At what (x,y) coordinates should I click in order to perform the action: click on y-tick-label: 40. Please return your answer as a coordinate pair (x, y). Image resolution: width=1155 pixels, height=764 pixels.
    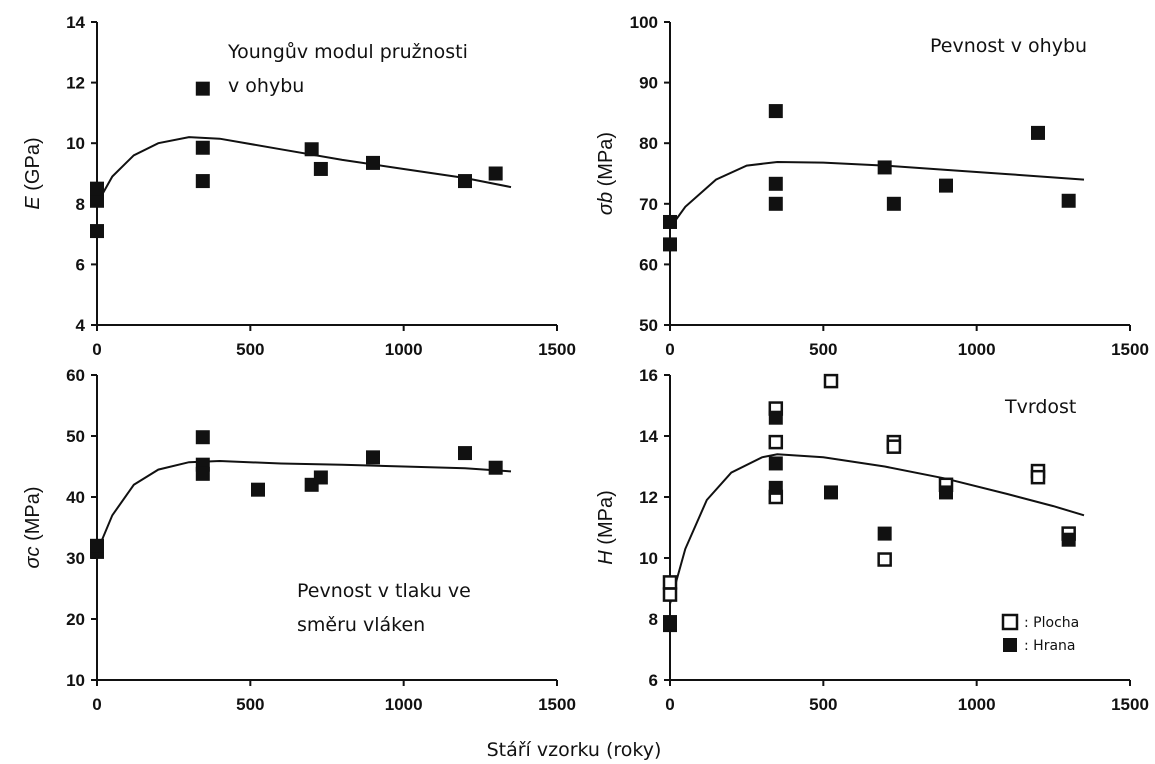
    Looking at the image, I should click on (75, 497).